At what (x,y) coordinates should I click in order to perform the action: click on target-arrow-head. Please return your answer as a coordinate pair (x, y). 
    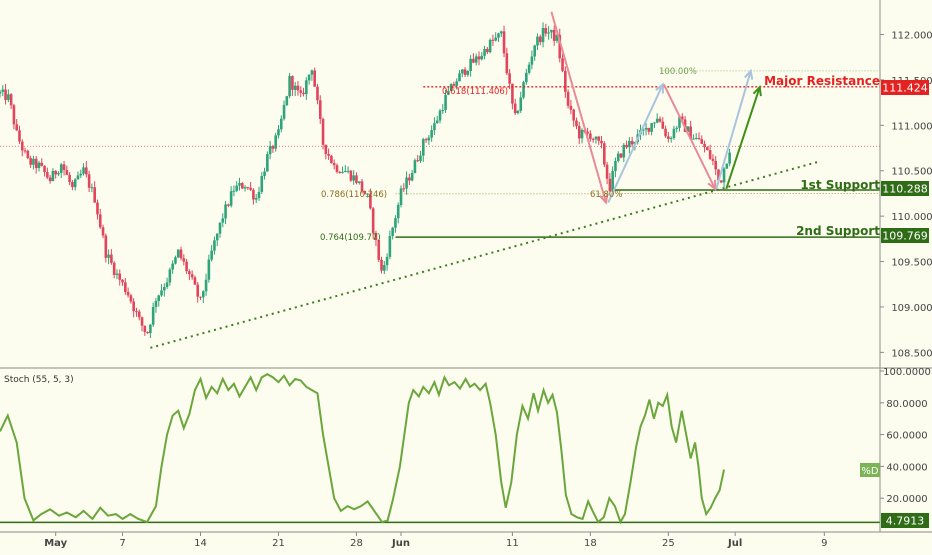
    Looking at the image, I should click on (757, 91).